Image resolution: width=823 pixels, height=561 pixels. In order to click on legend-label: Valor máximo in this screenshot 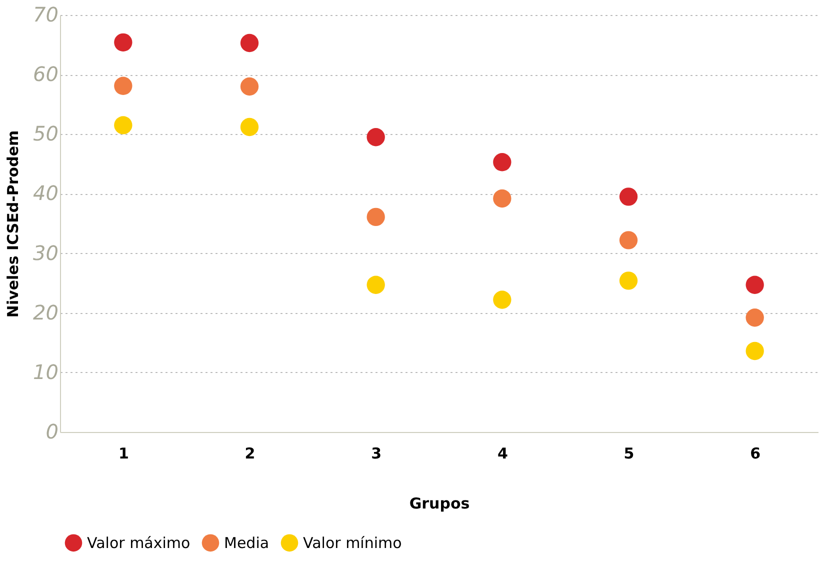, I will do `click(138, 543)`.